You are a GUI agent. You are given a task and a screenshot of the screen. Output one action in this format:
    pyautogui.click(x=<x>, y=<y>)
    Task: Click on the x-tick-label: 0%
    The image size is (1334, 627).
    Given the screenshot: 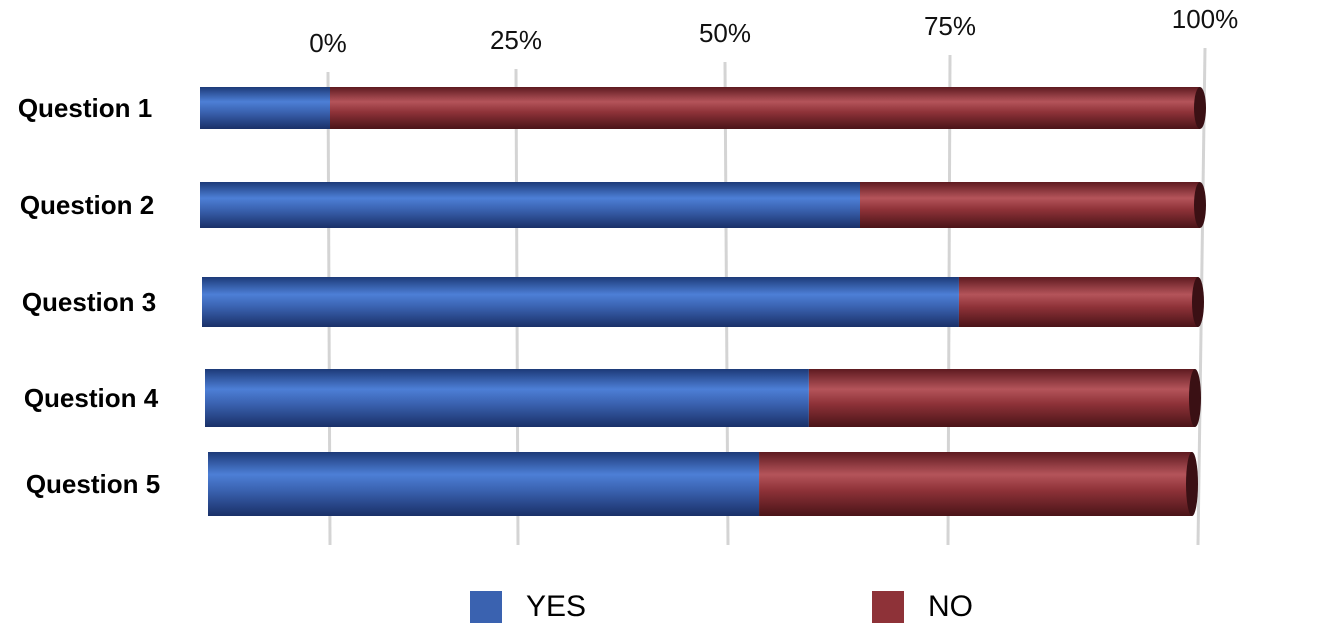 What is the action you would take?
    pyautogui.click(x=328, y=43)
    